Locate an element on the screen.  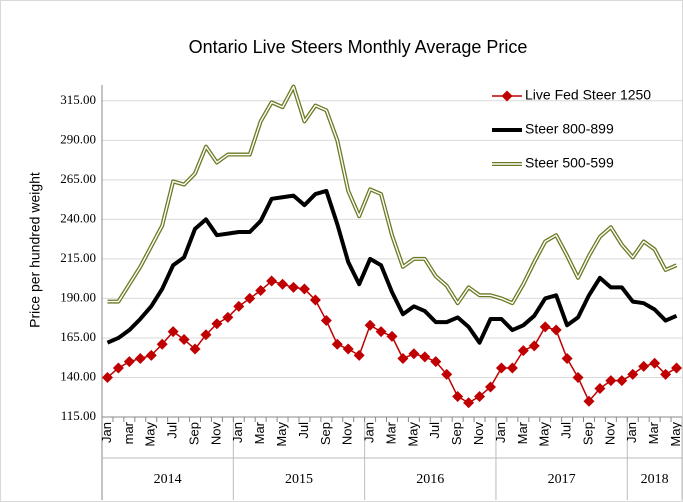
y-tick-label: 190.00 is located at coordinates (78, 296).